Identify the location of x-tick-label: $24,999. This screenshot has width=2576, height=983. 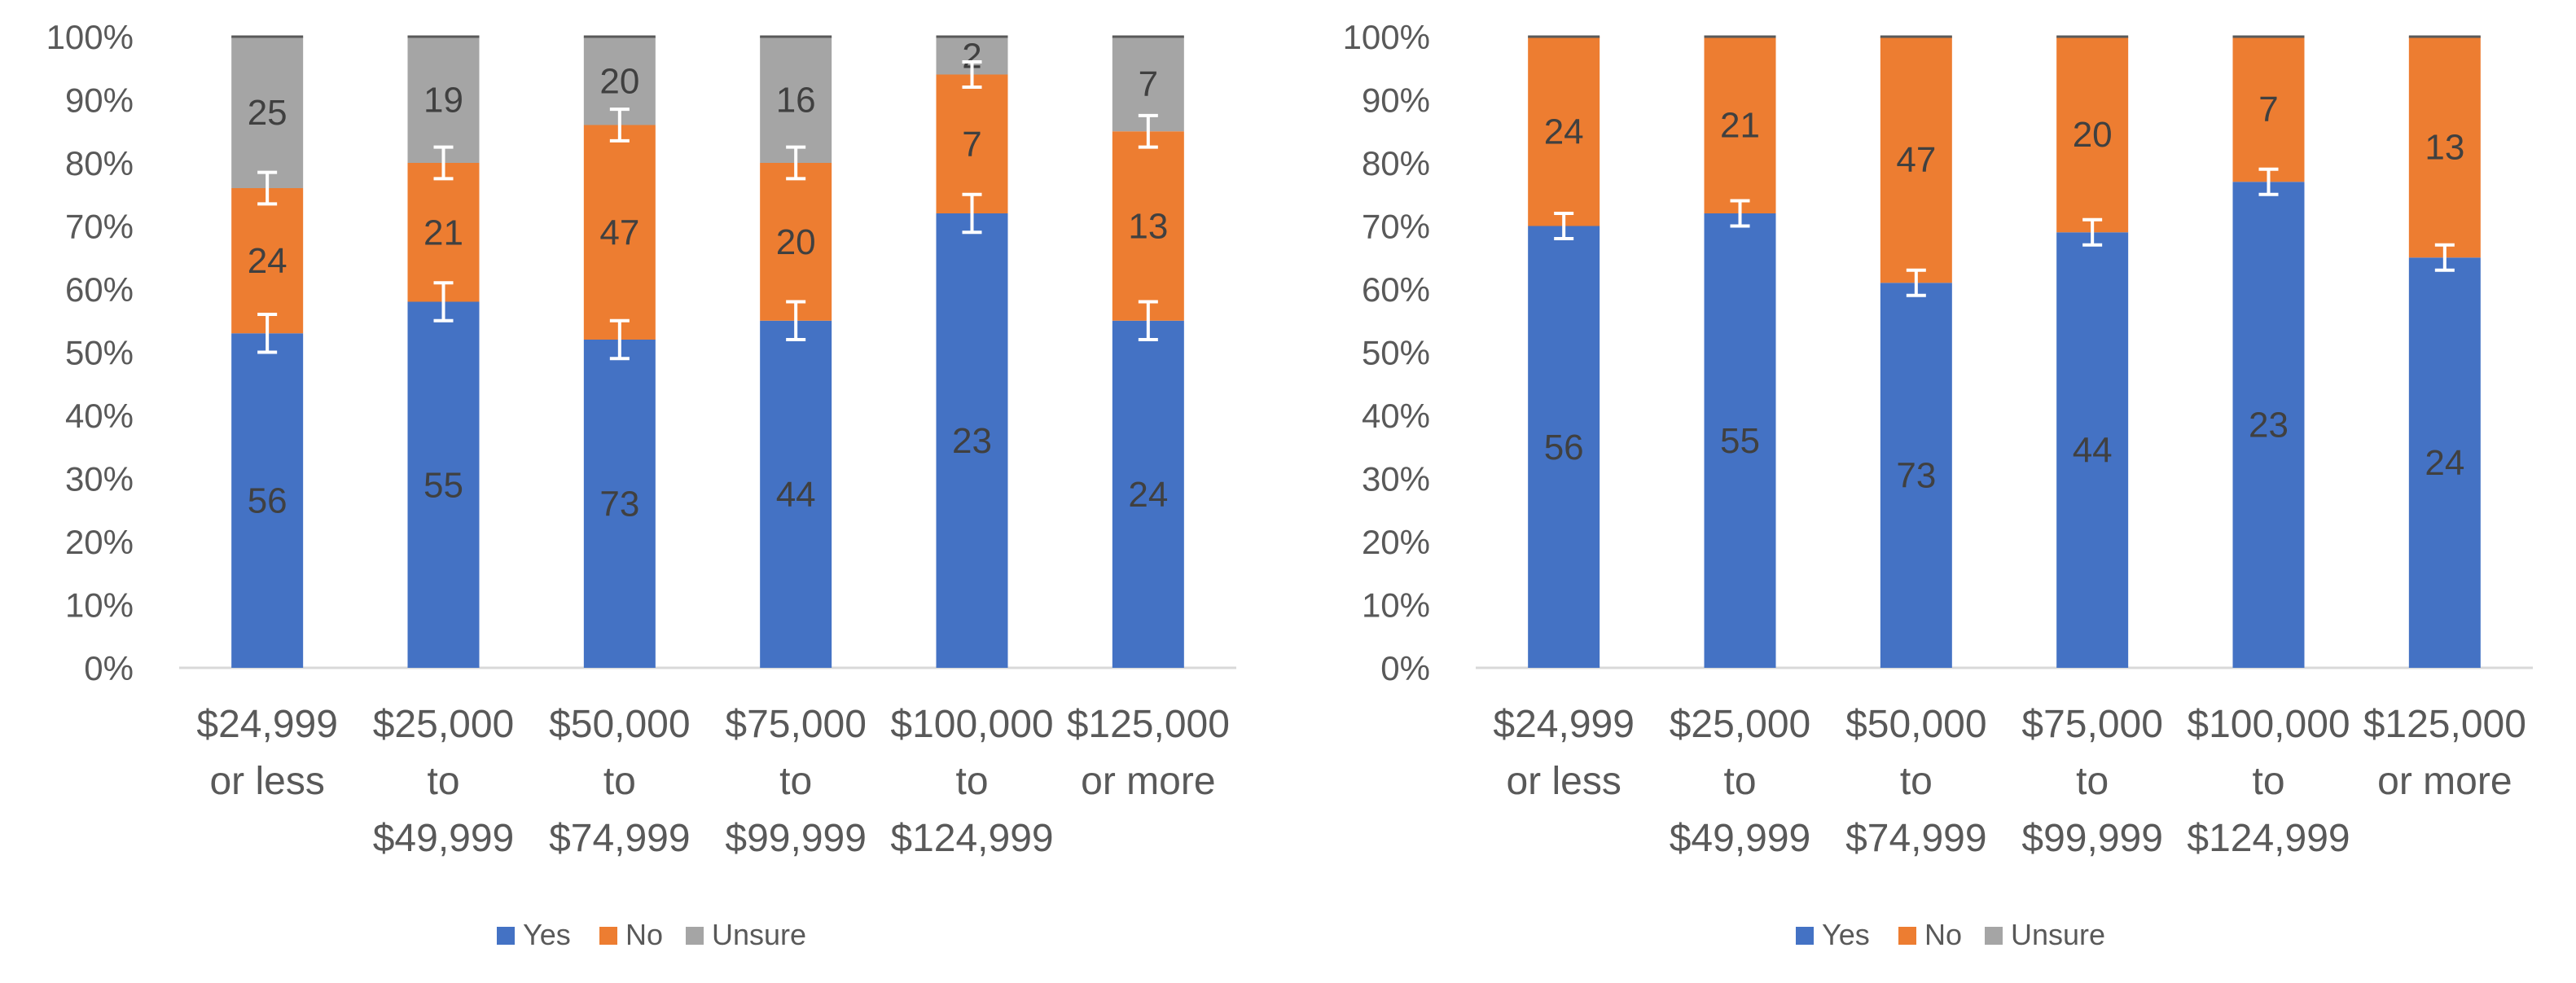
(1564, 725).